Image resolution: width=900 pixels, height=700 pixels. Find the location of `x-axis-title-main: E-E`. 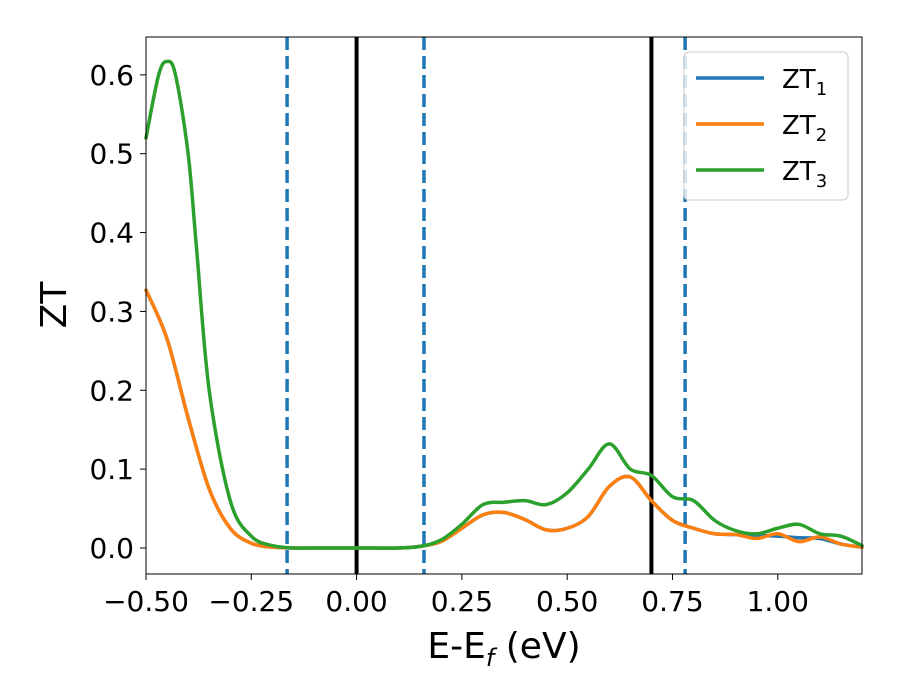

x-axis-title-main: E-E is located at coordinates (456, 646).